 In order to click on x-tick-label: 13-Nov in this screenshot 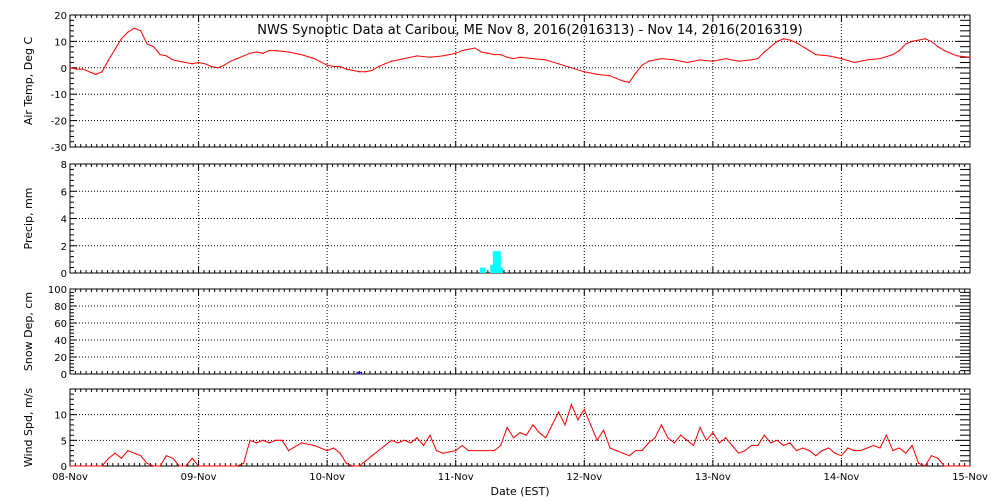, I will do `click(713, 477)`.